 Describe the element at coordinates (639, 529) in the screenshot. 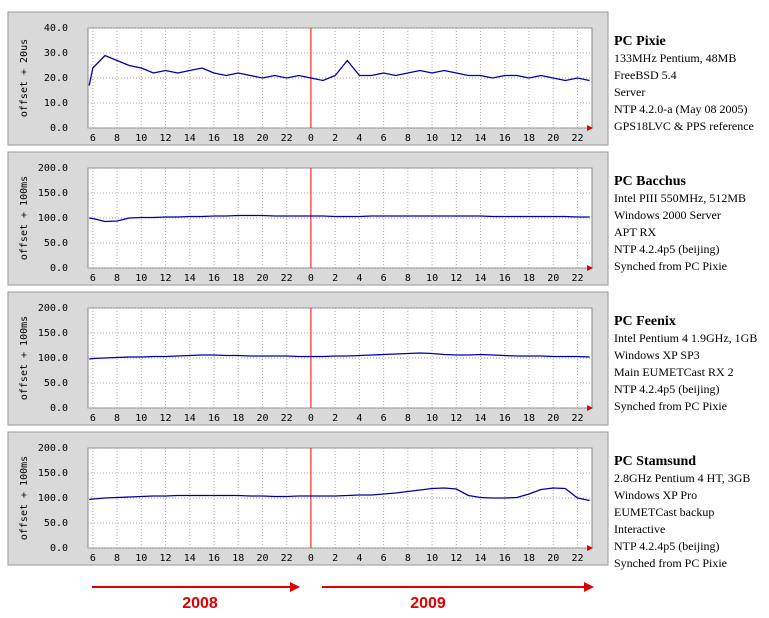

I see `panel-note: Interactive` at that location.